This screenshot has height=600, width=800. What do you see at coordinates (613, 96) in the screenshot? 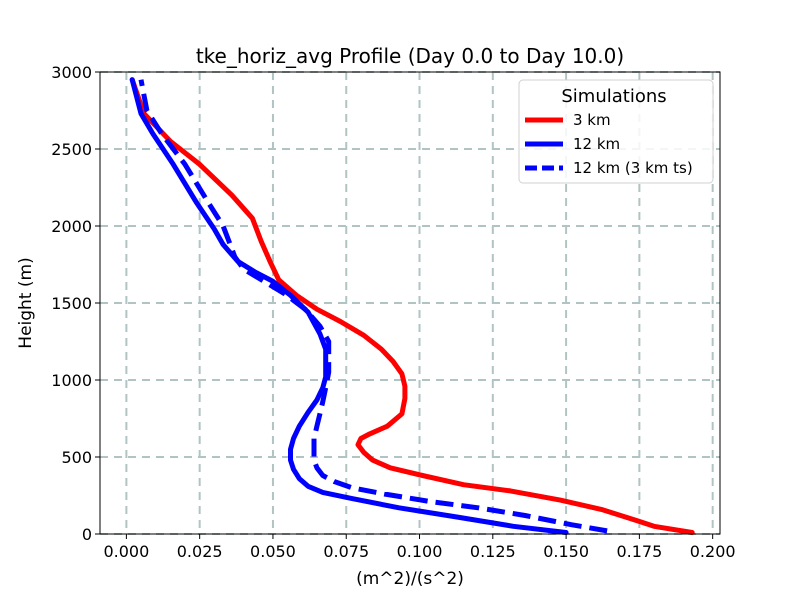
I see `legend-title: Simulations` at bounding box center [613, 96].